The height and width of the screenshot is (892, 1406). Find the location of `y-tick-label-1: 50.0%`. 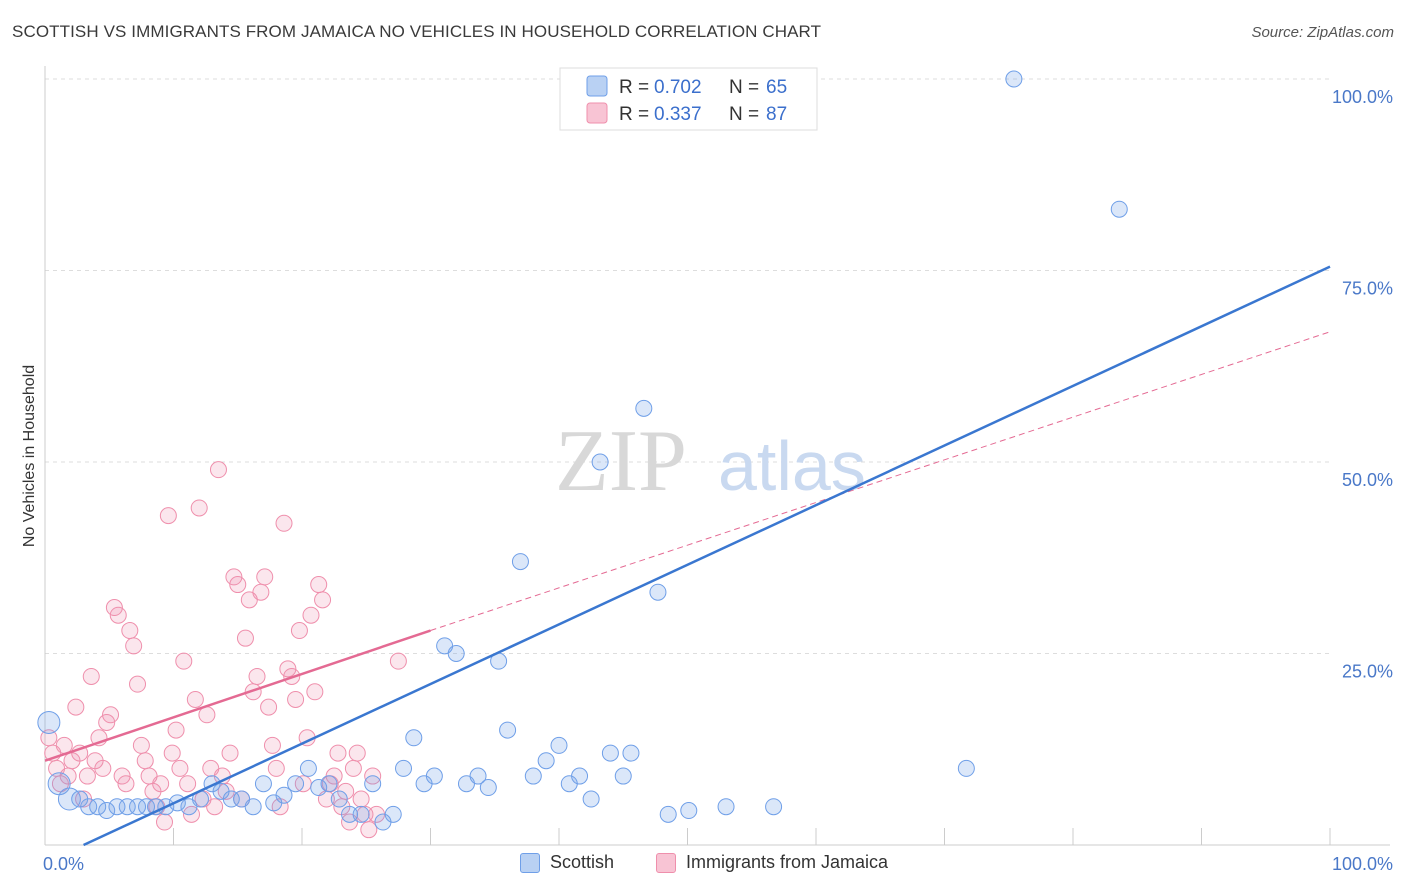

y-tick-label-1: 50.0% is located at coordinates (1367, 480).